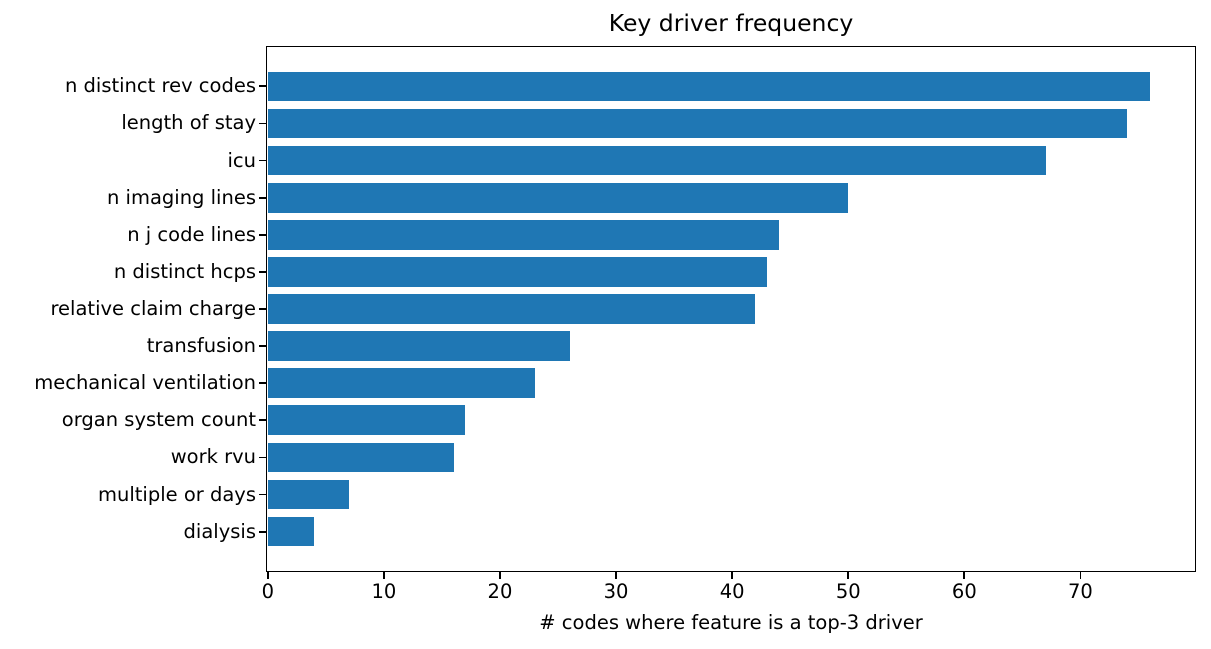  I want to click on y-tick-label-organ-system-count: organ system count, so click(158, 420).